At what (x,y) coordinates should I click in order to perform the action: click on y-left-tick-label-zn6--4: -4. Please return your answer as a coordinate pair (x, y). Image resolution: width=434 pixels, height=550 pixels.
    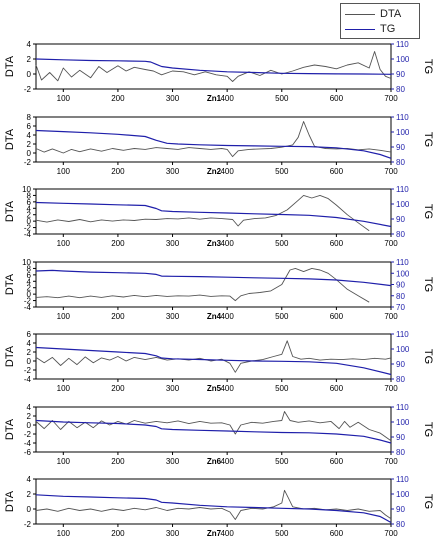
    Looking at the image, I should click on (28, 443).